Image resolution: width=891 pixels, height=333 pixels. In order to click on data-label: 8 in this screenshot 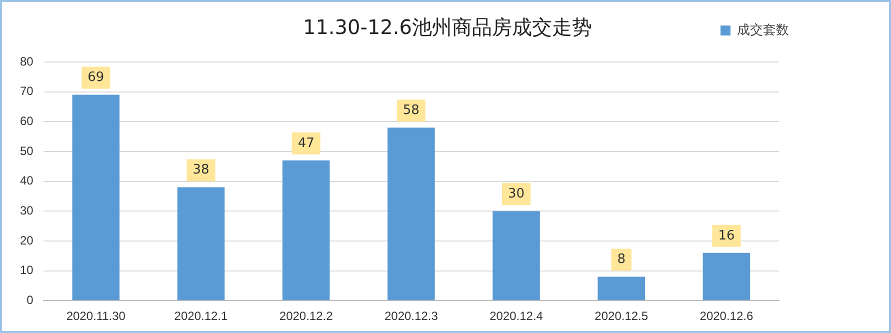, I will do `click(621, 260)`.